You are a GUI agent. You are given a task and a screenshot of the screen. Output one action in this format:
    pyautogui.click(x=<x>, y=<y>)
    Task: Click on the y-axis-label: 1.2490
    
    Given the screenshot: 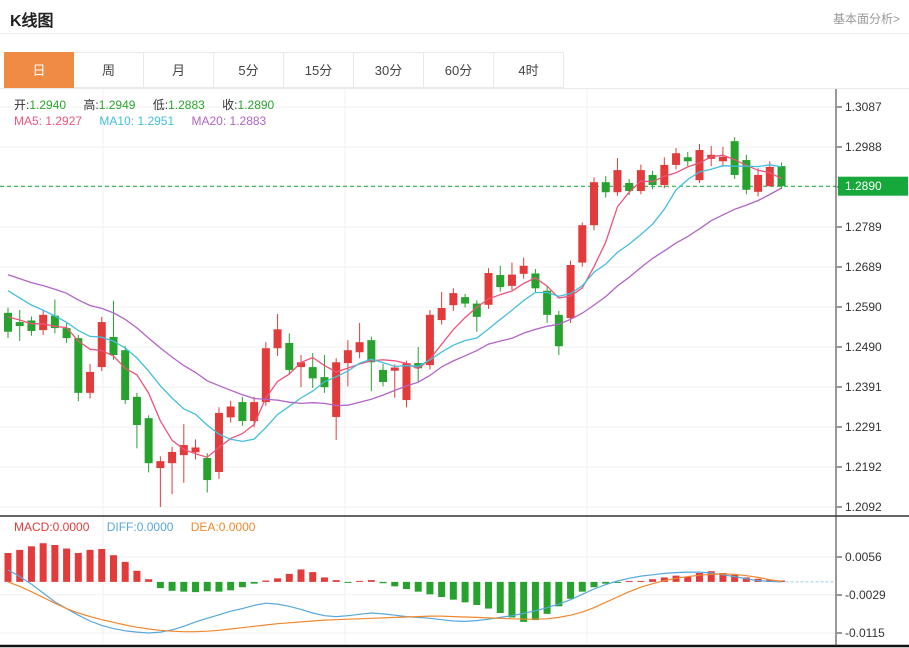 What is the action you would take?
    pyautogui.click(x=863, y=347)
    